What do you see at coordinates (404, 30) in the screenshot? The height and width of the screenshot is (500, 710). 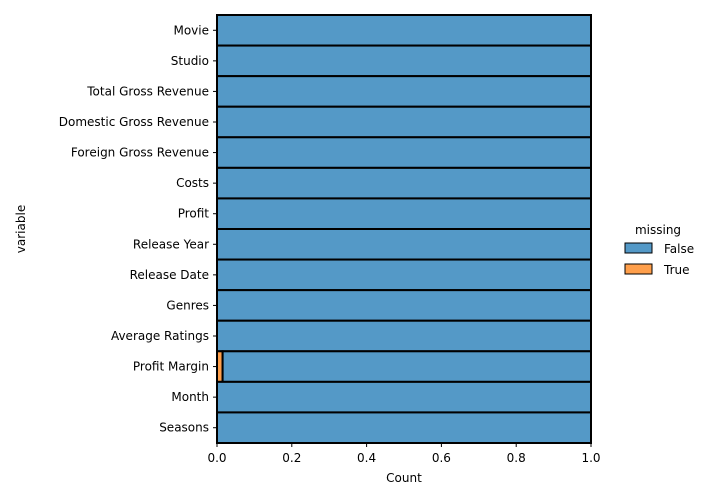 I see `bar-movie-false` at bounding box center [404, 30].